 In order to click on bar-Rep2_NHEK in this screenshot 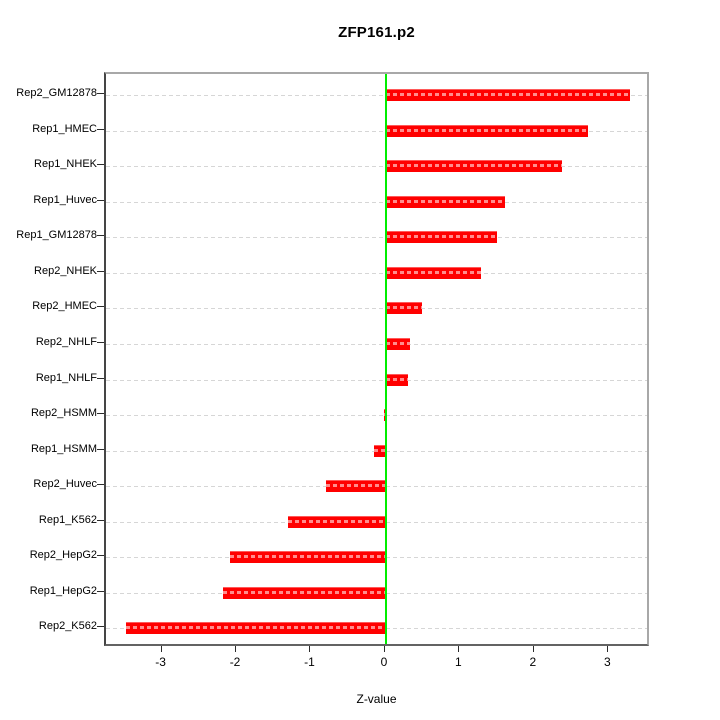, I will do `click(433, 272)`.